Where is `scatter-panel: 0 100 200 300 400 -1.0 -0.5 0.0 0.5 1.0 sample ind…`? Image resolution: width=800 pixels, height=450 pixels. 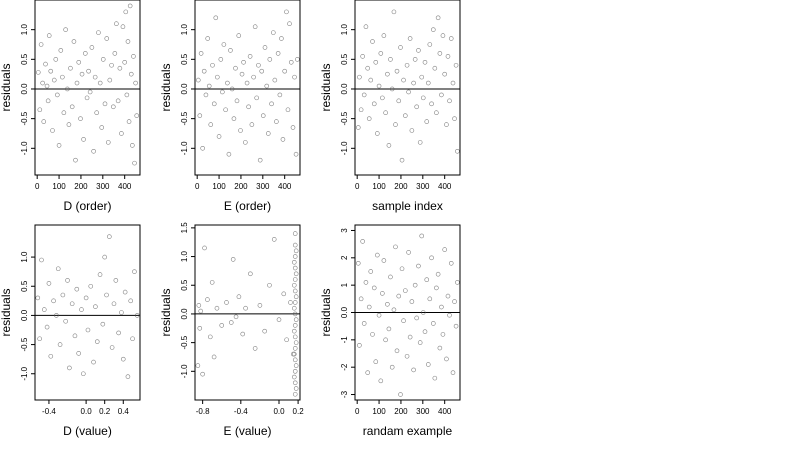
scatter-panel: 0 100 200 300 400 -1.0 -0.5 0.0 0.5 1.0 sample ind… is located at coordinates (390, 106).